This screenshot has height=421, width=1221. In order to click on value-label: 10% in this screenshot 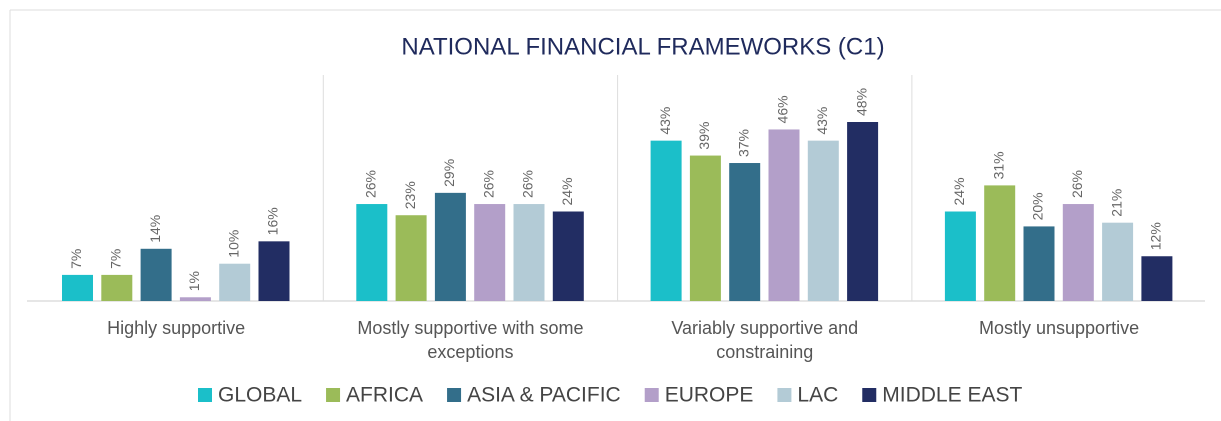, I will do `click(233, 244)`.